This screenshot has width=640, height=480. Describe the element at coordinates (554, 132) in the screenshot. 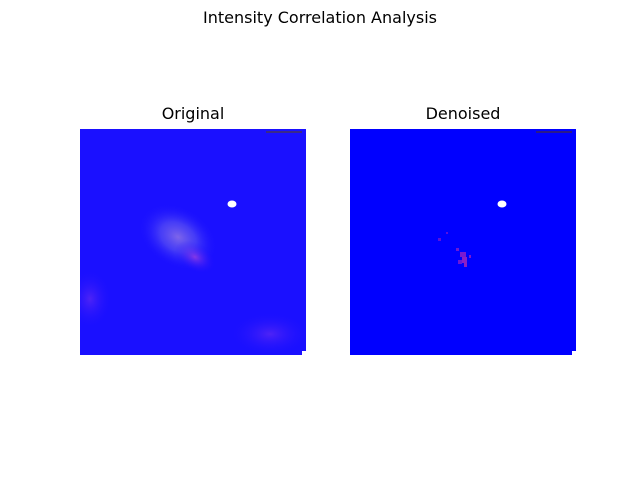

I see `denoised-scale-bar` at that location.